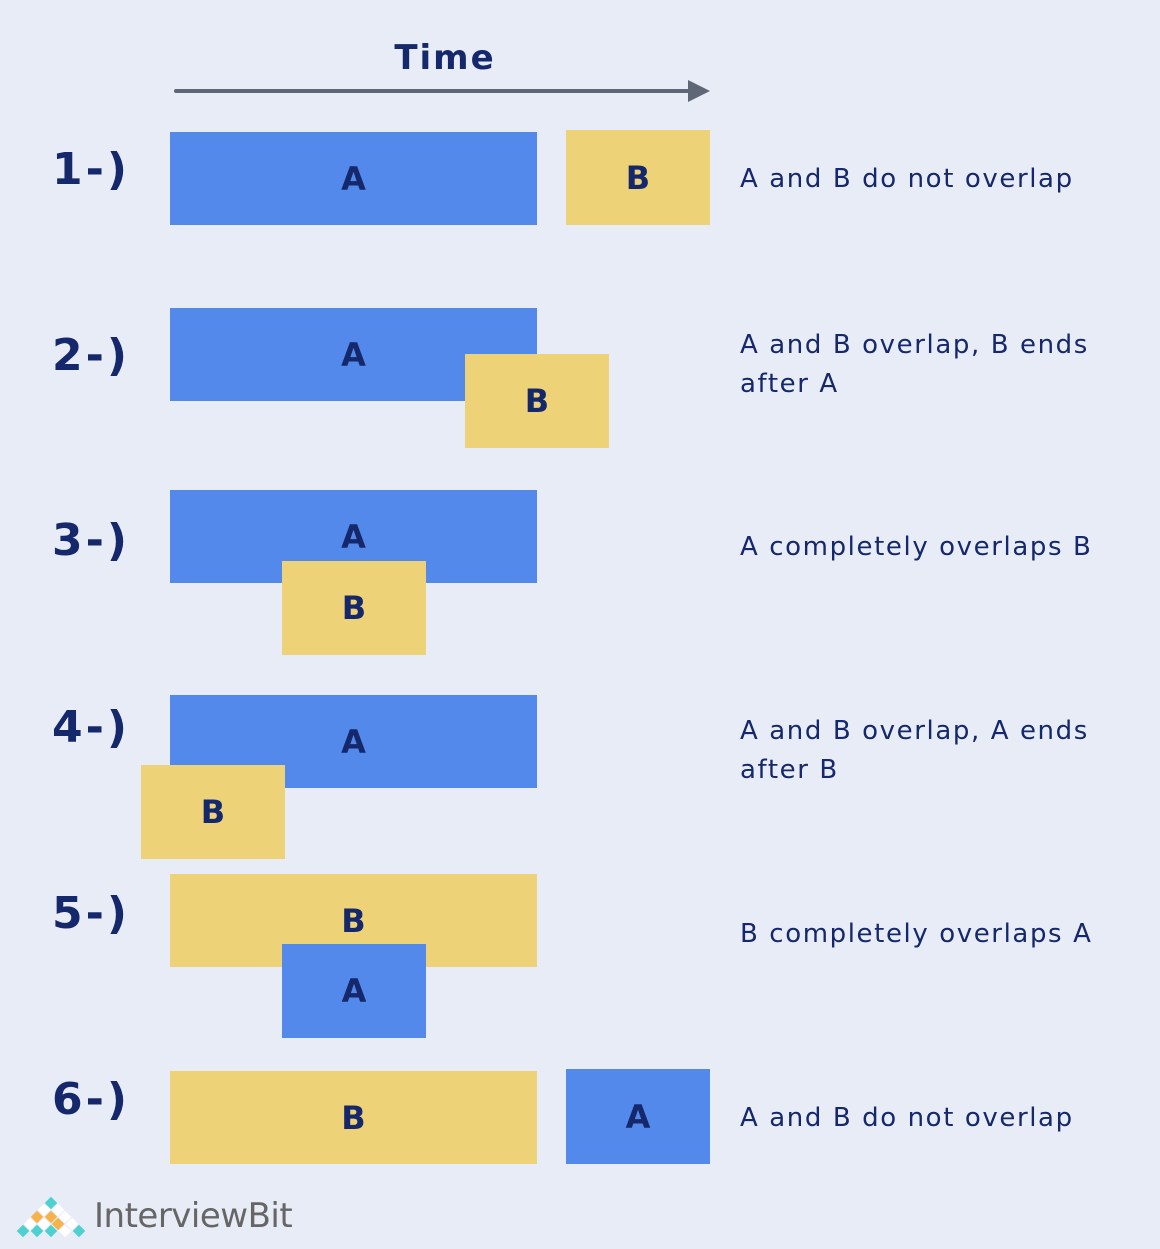 The height and width of the screenshot is (1249, 1160). I want to click on row-description: B completely overlaps A, so click(916, 934).